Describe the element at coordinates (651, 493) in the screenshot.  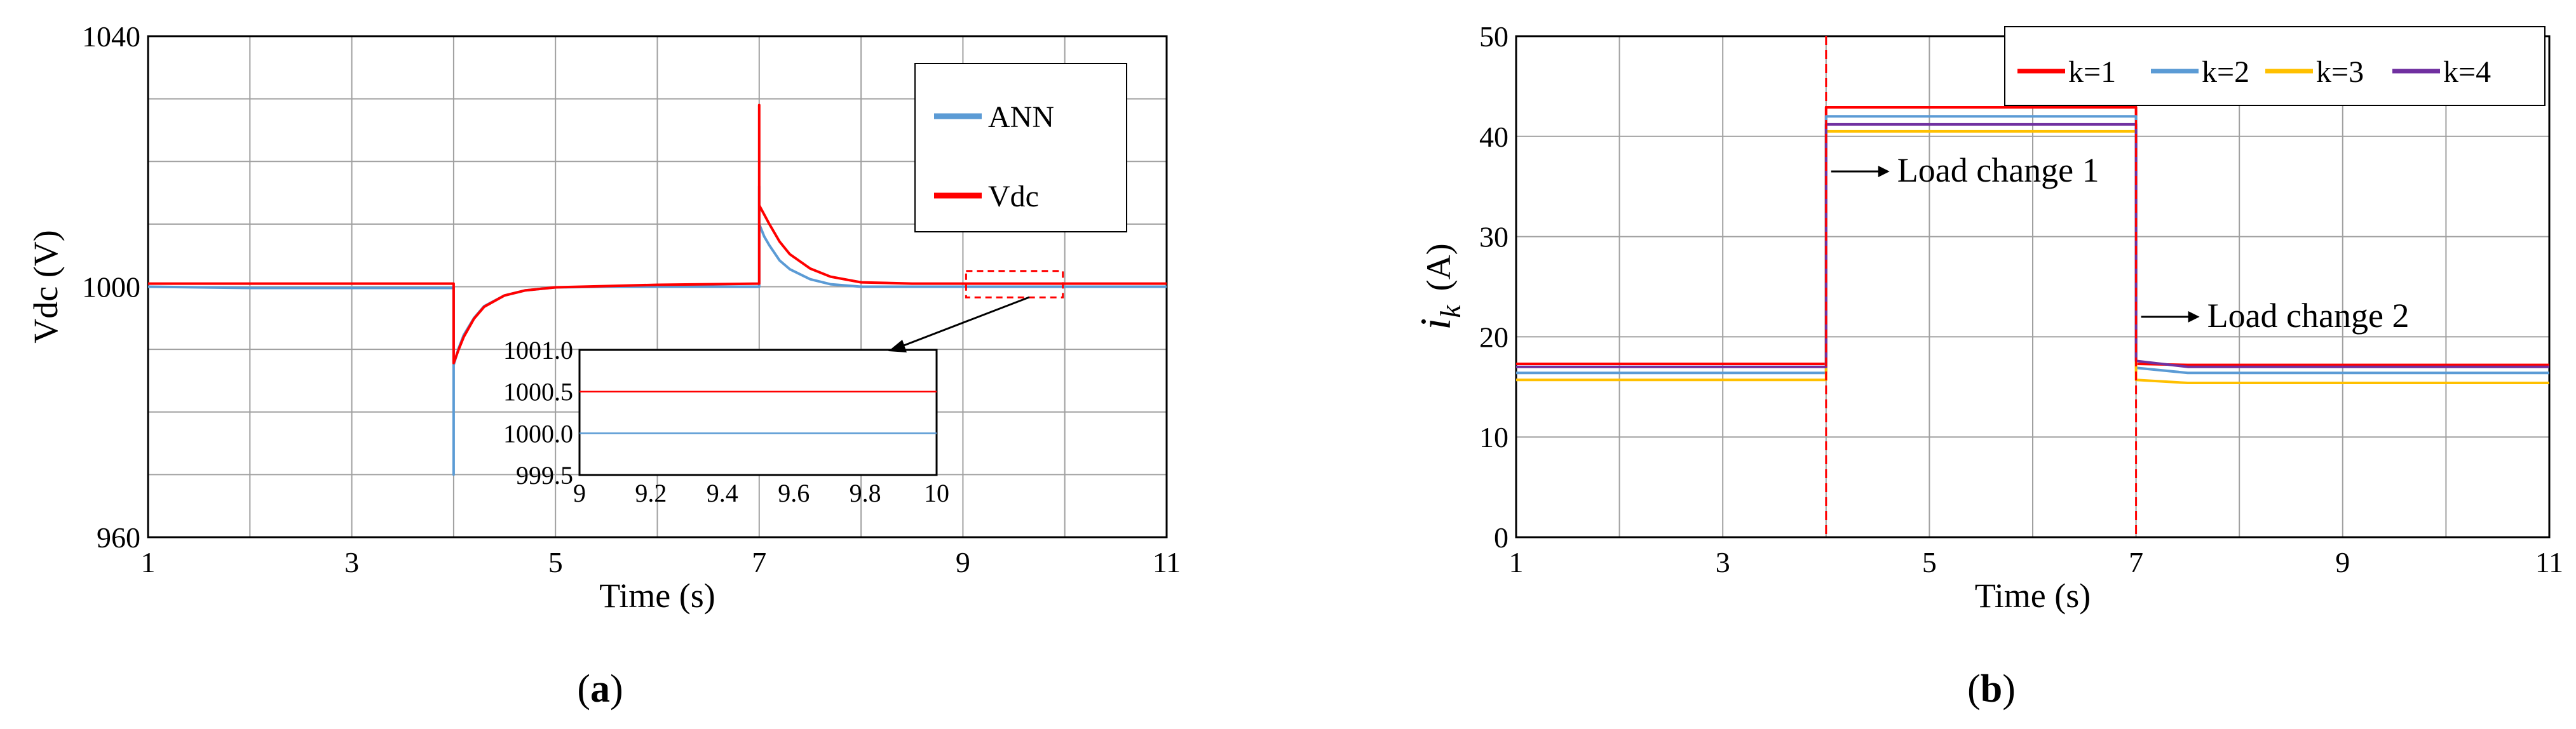
I see `inset-x-tick-label: 9.2` at that location.